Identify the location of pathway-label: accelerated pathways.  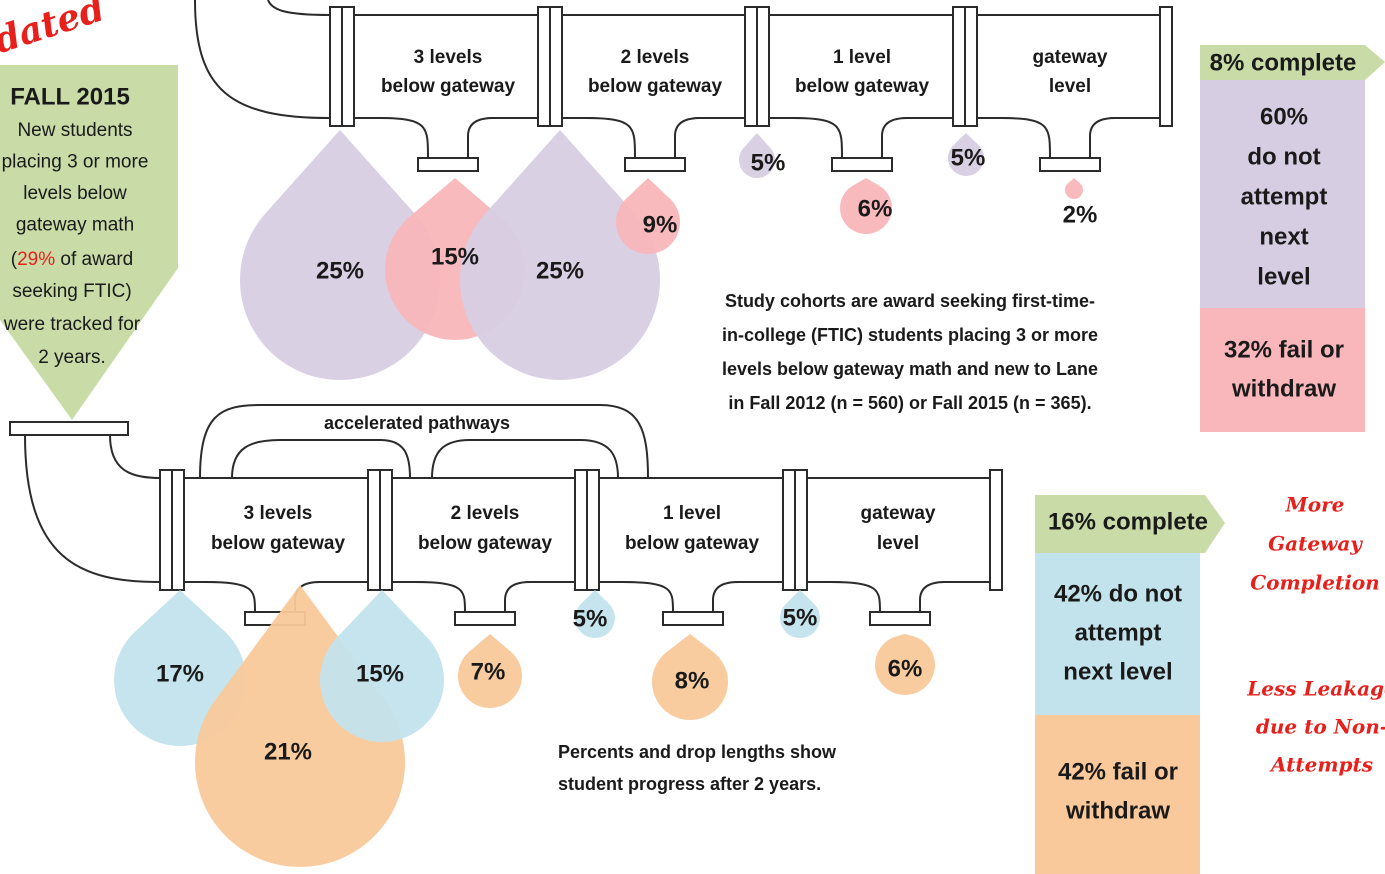
(417, 423).